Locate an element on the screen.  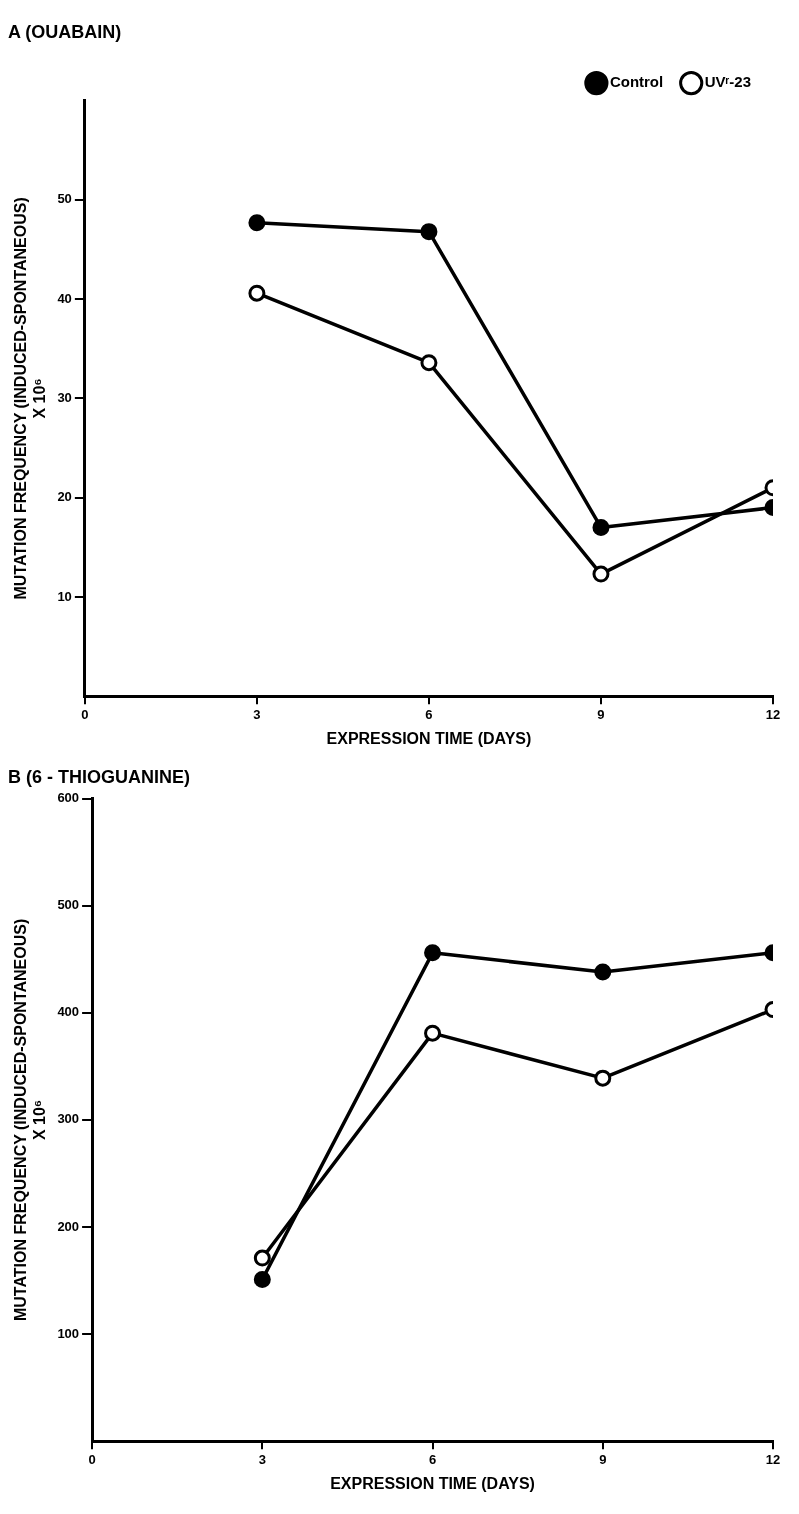
y-tick-label: 10 is located at coordinates (64, 596).